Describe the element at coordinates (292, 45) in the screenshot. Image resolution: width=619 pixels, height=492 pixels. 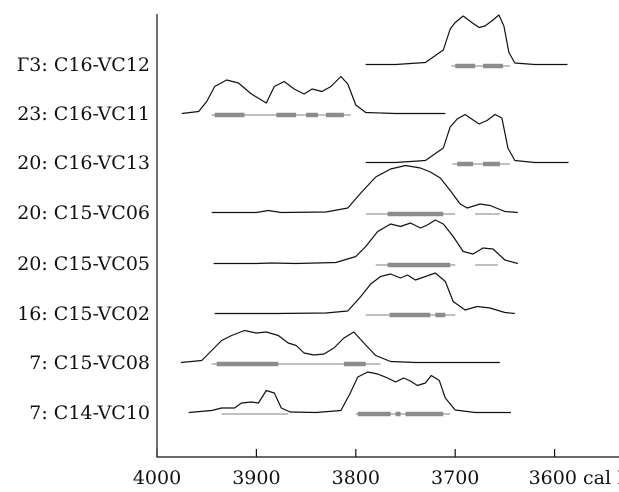
I see `series-row: Г3: C16-VC12` at that location.